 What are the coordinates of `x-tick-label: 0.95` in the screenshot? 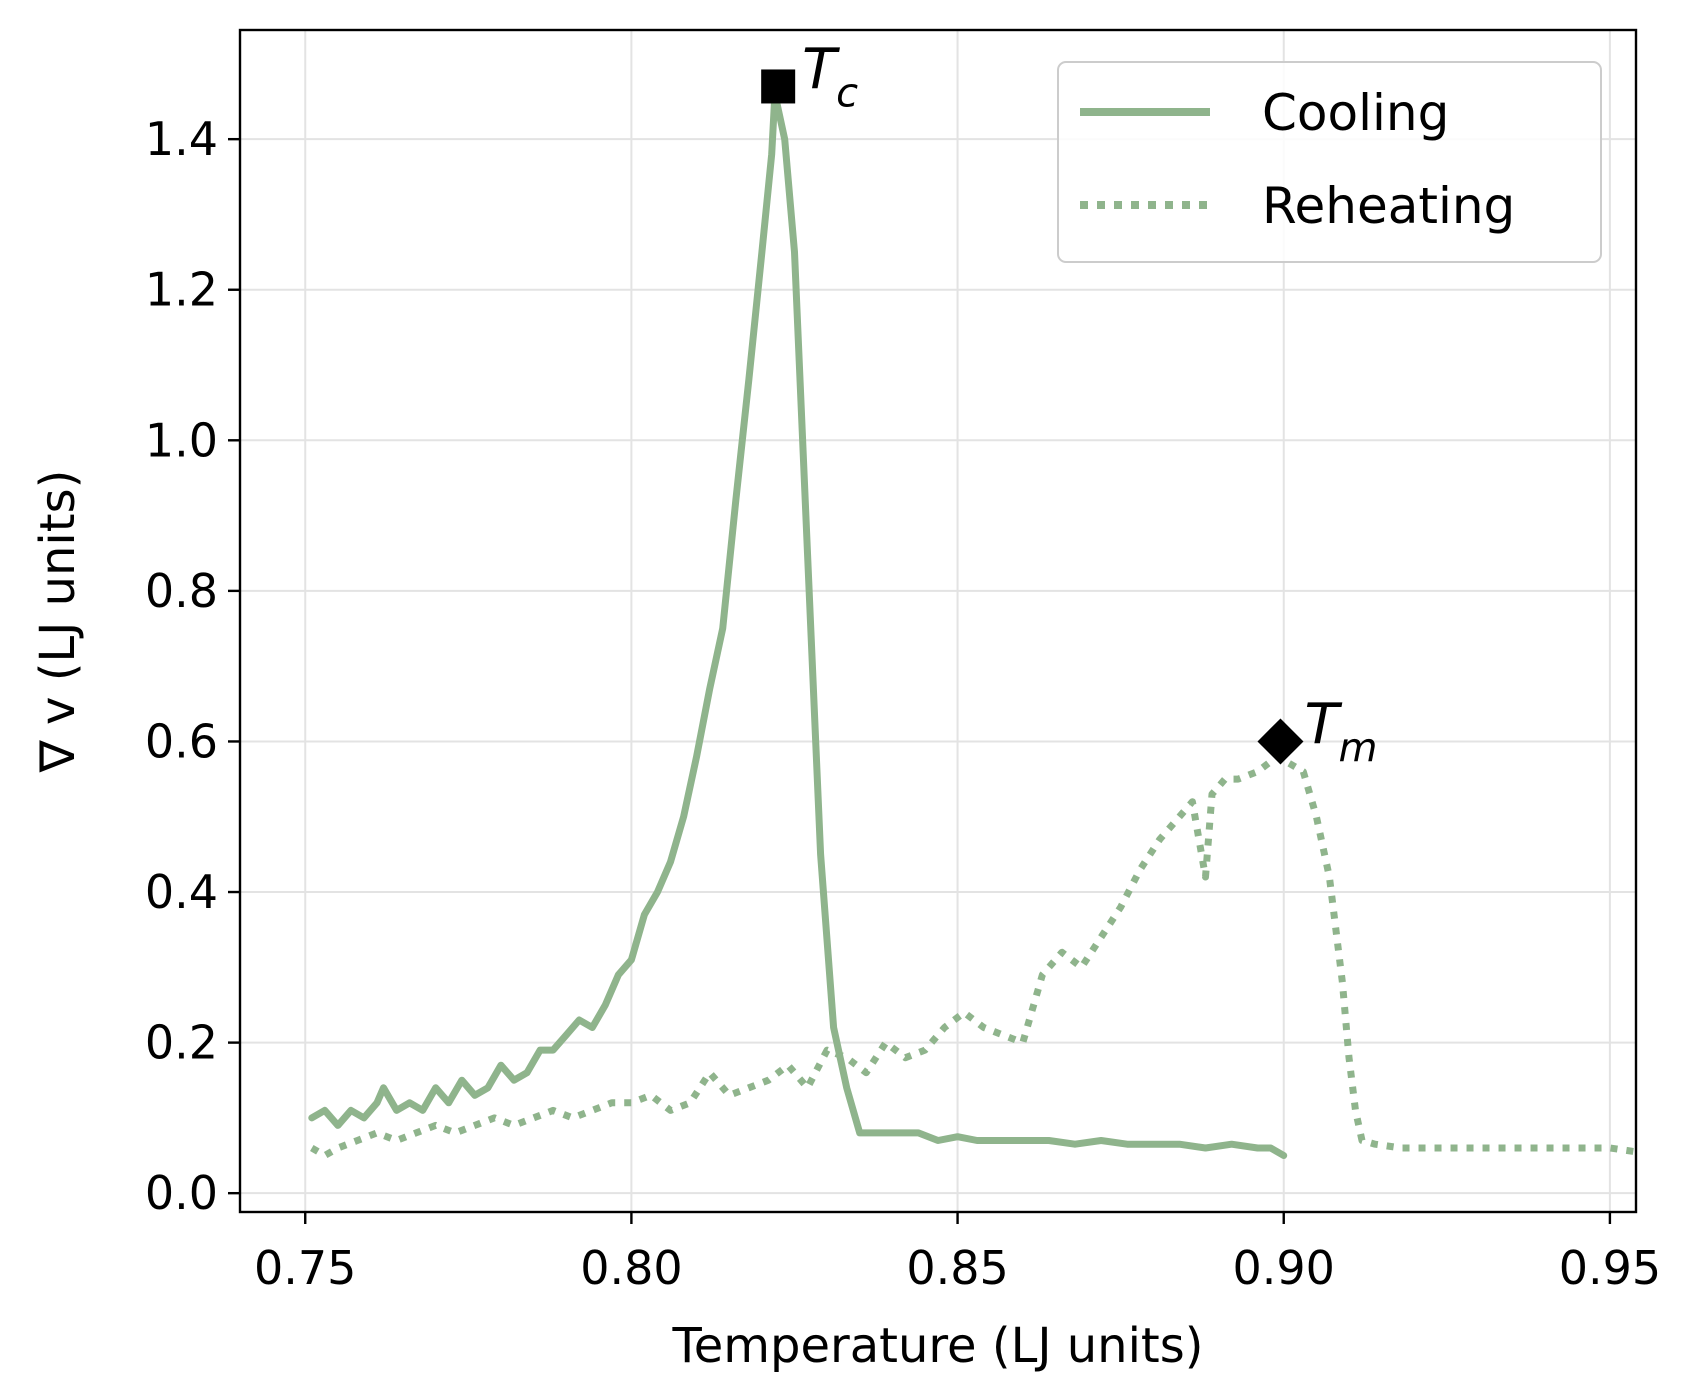 It's located at (1610, 1268).